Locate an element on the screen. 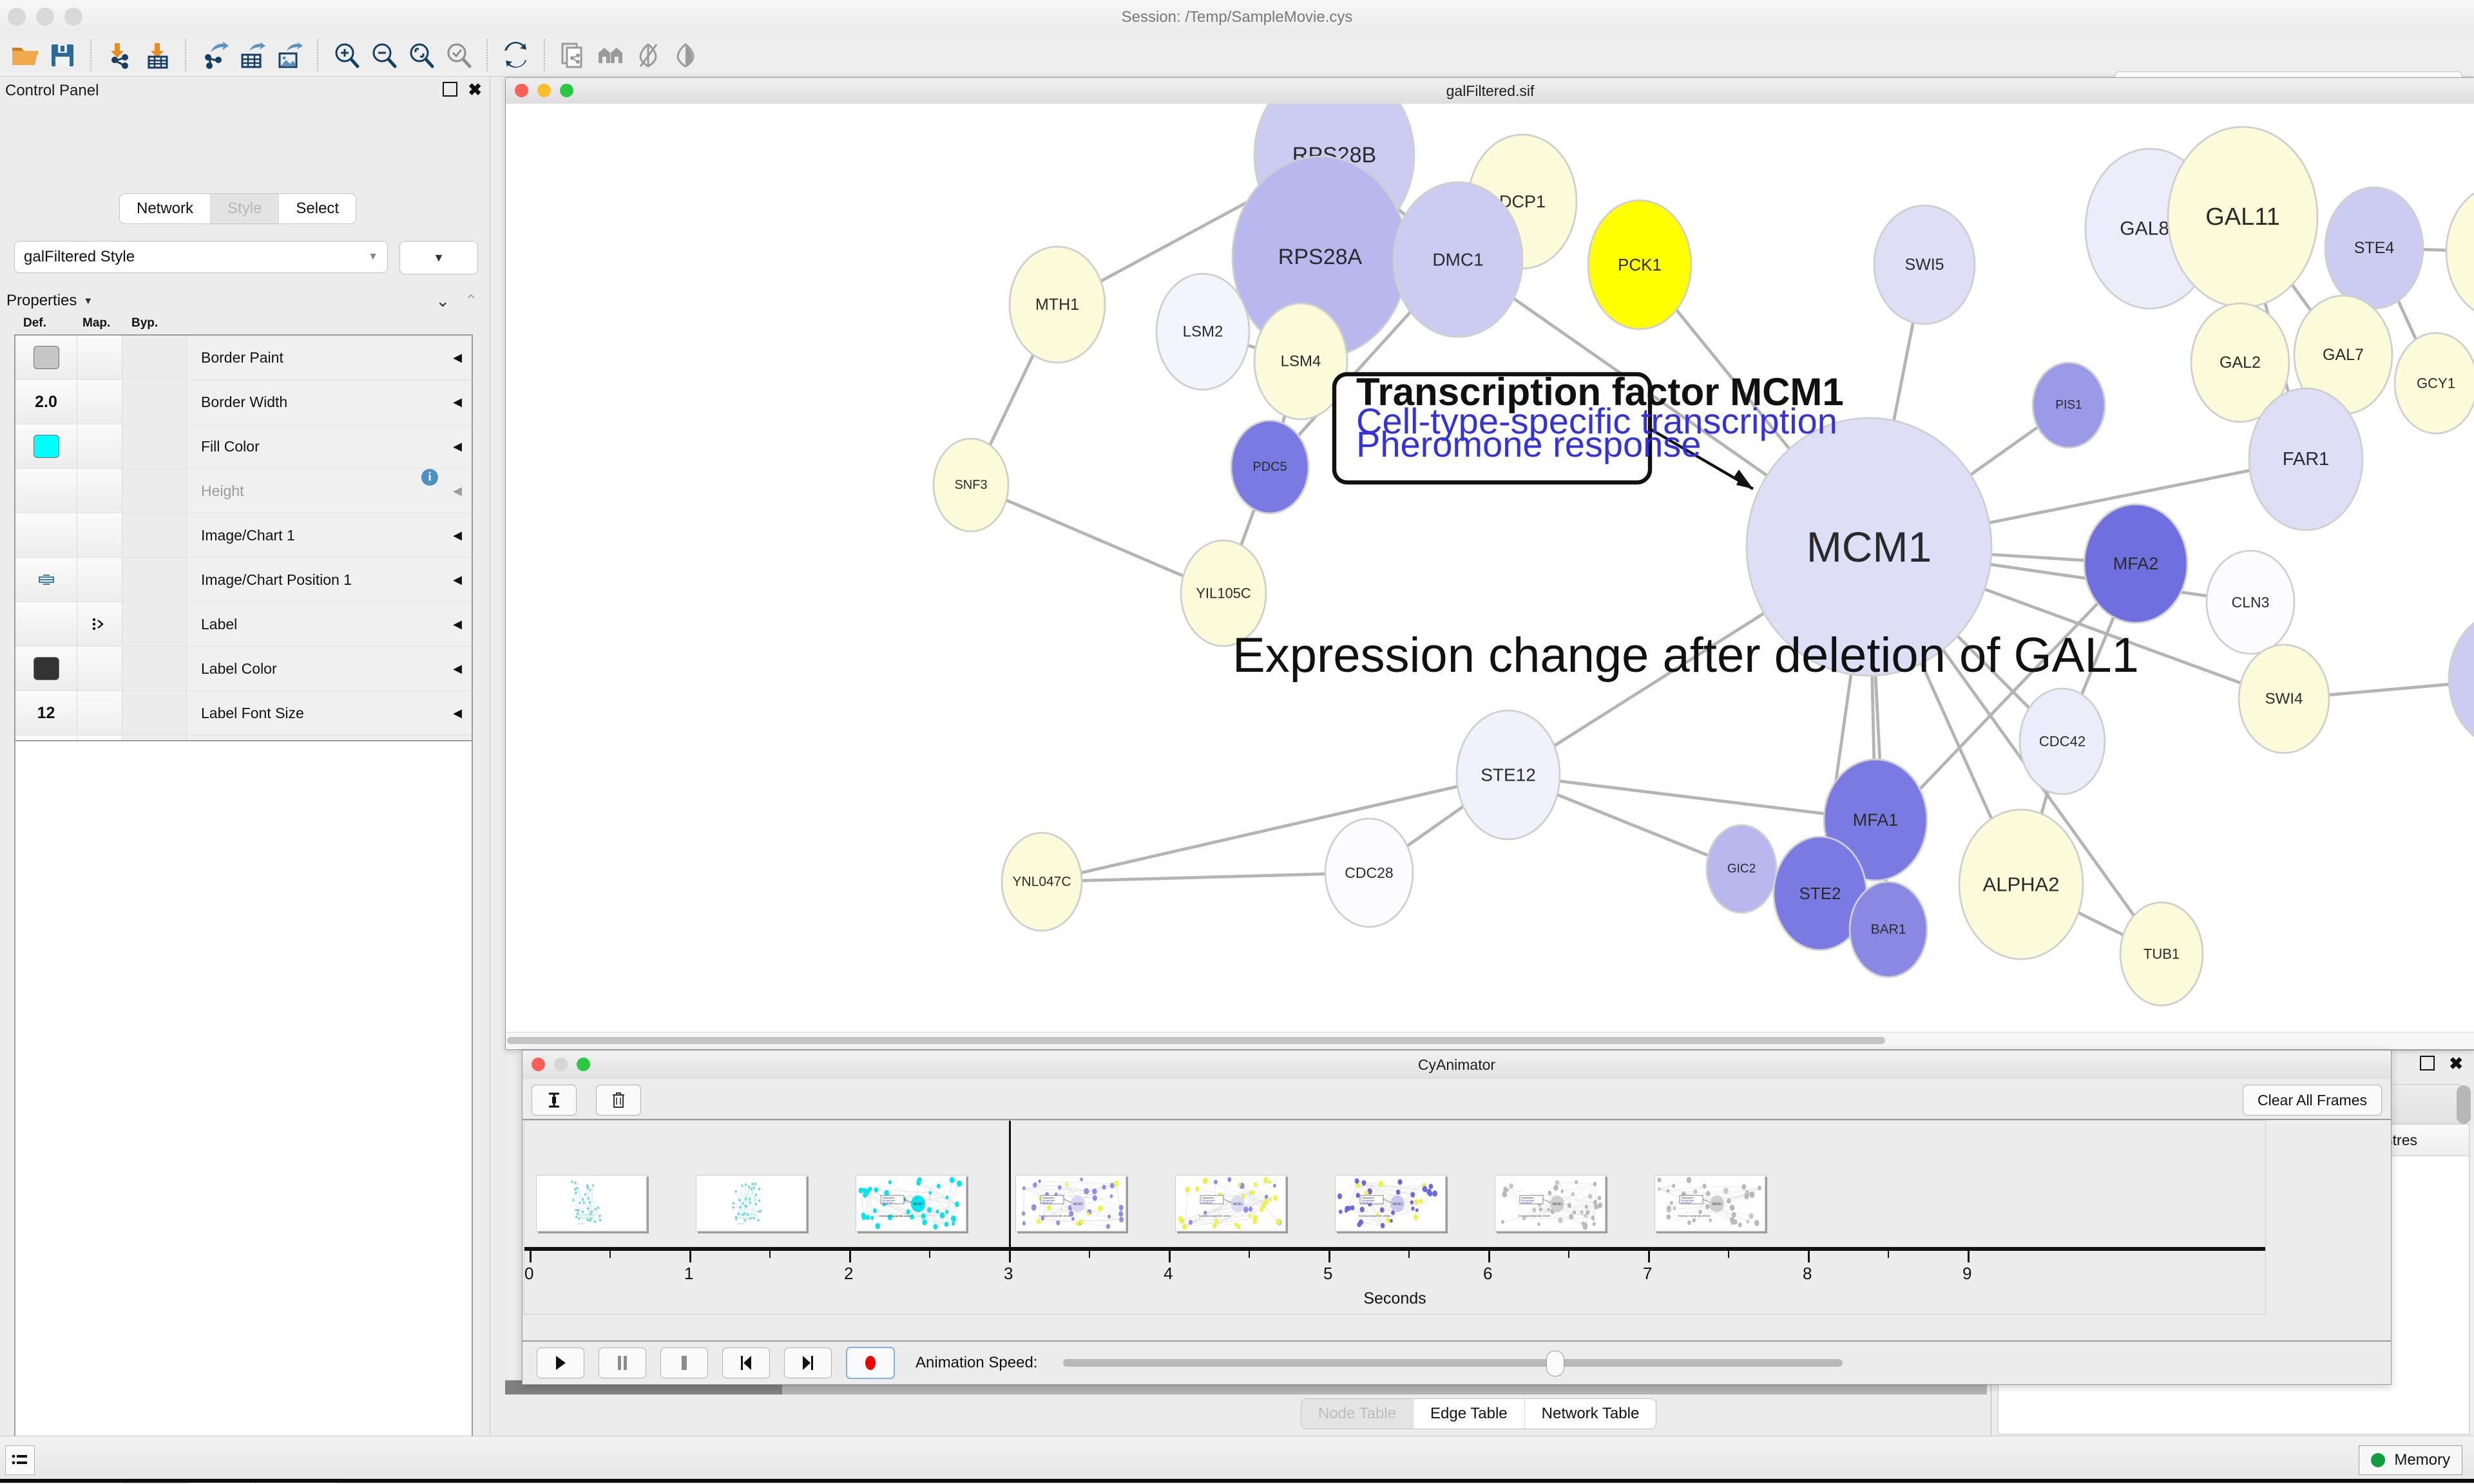 The height and width of the screenshot is (1484, 2474). save-icon is located at coordinates (62, 55).